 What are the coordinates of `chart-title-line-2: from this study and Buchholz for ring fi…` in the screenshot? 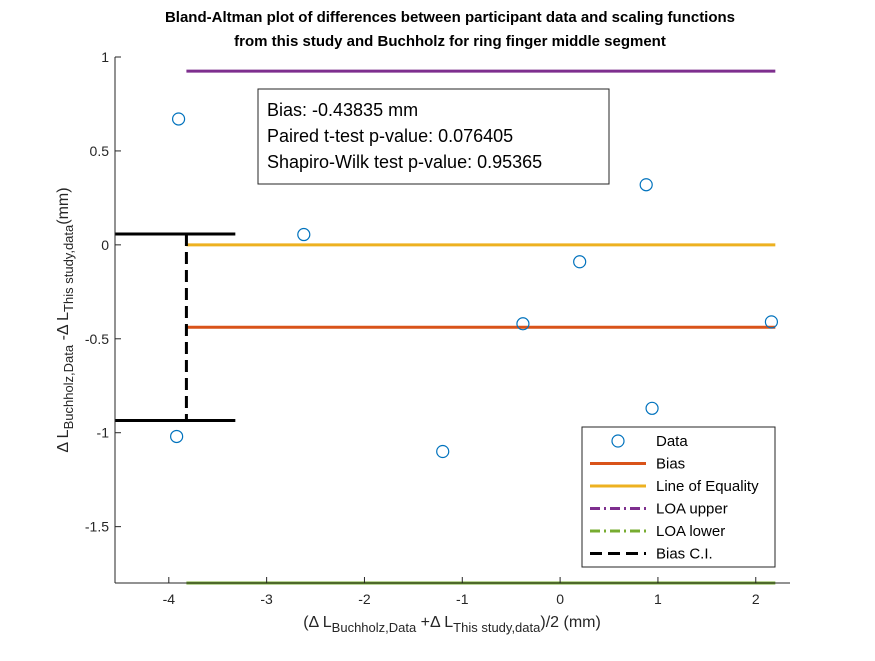 It's located at (450, 41).